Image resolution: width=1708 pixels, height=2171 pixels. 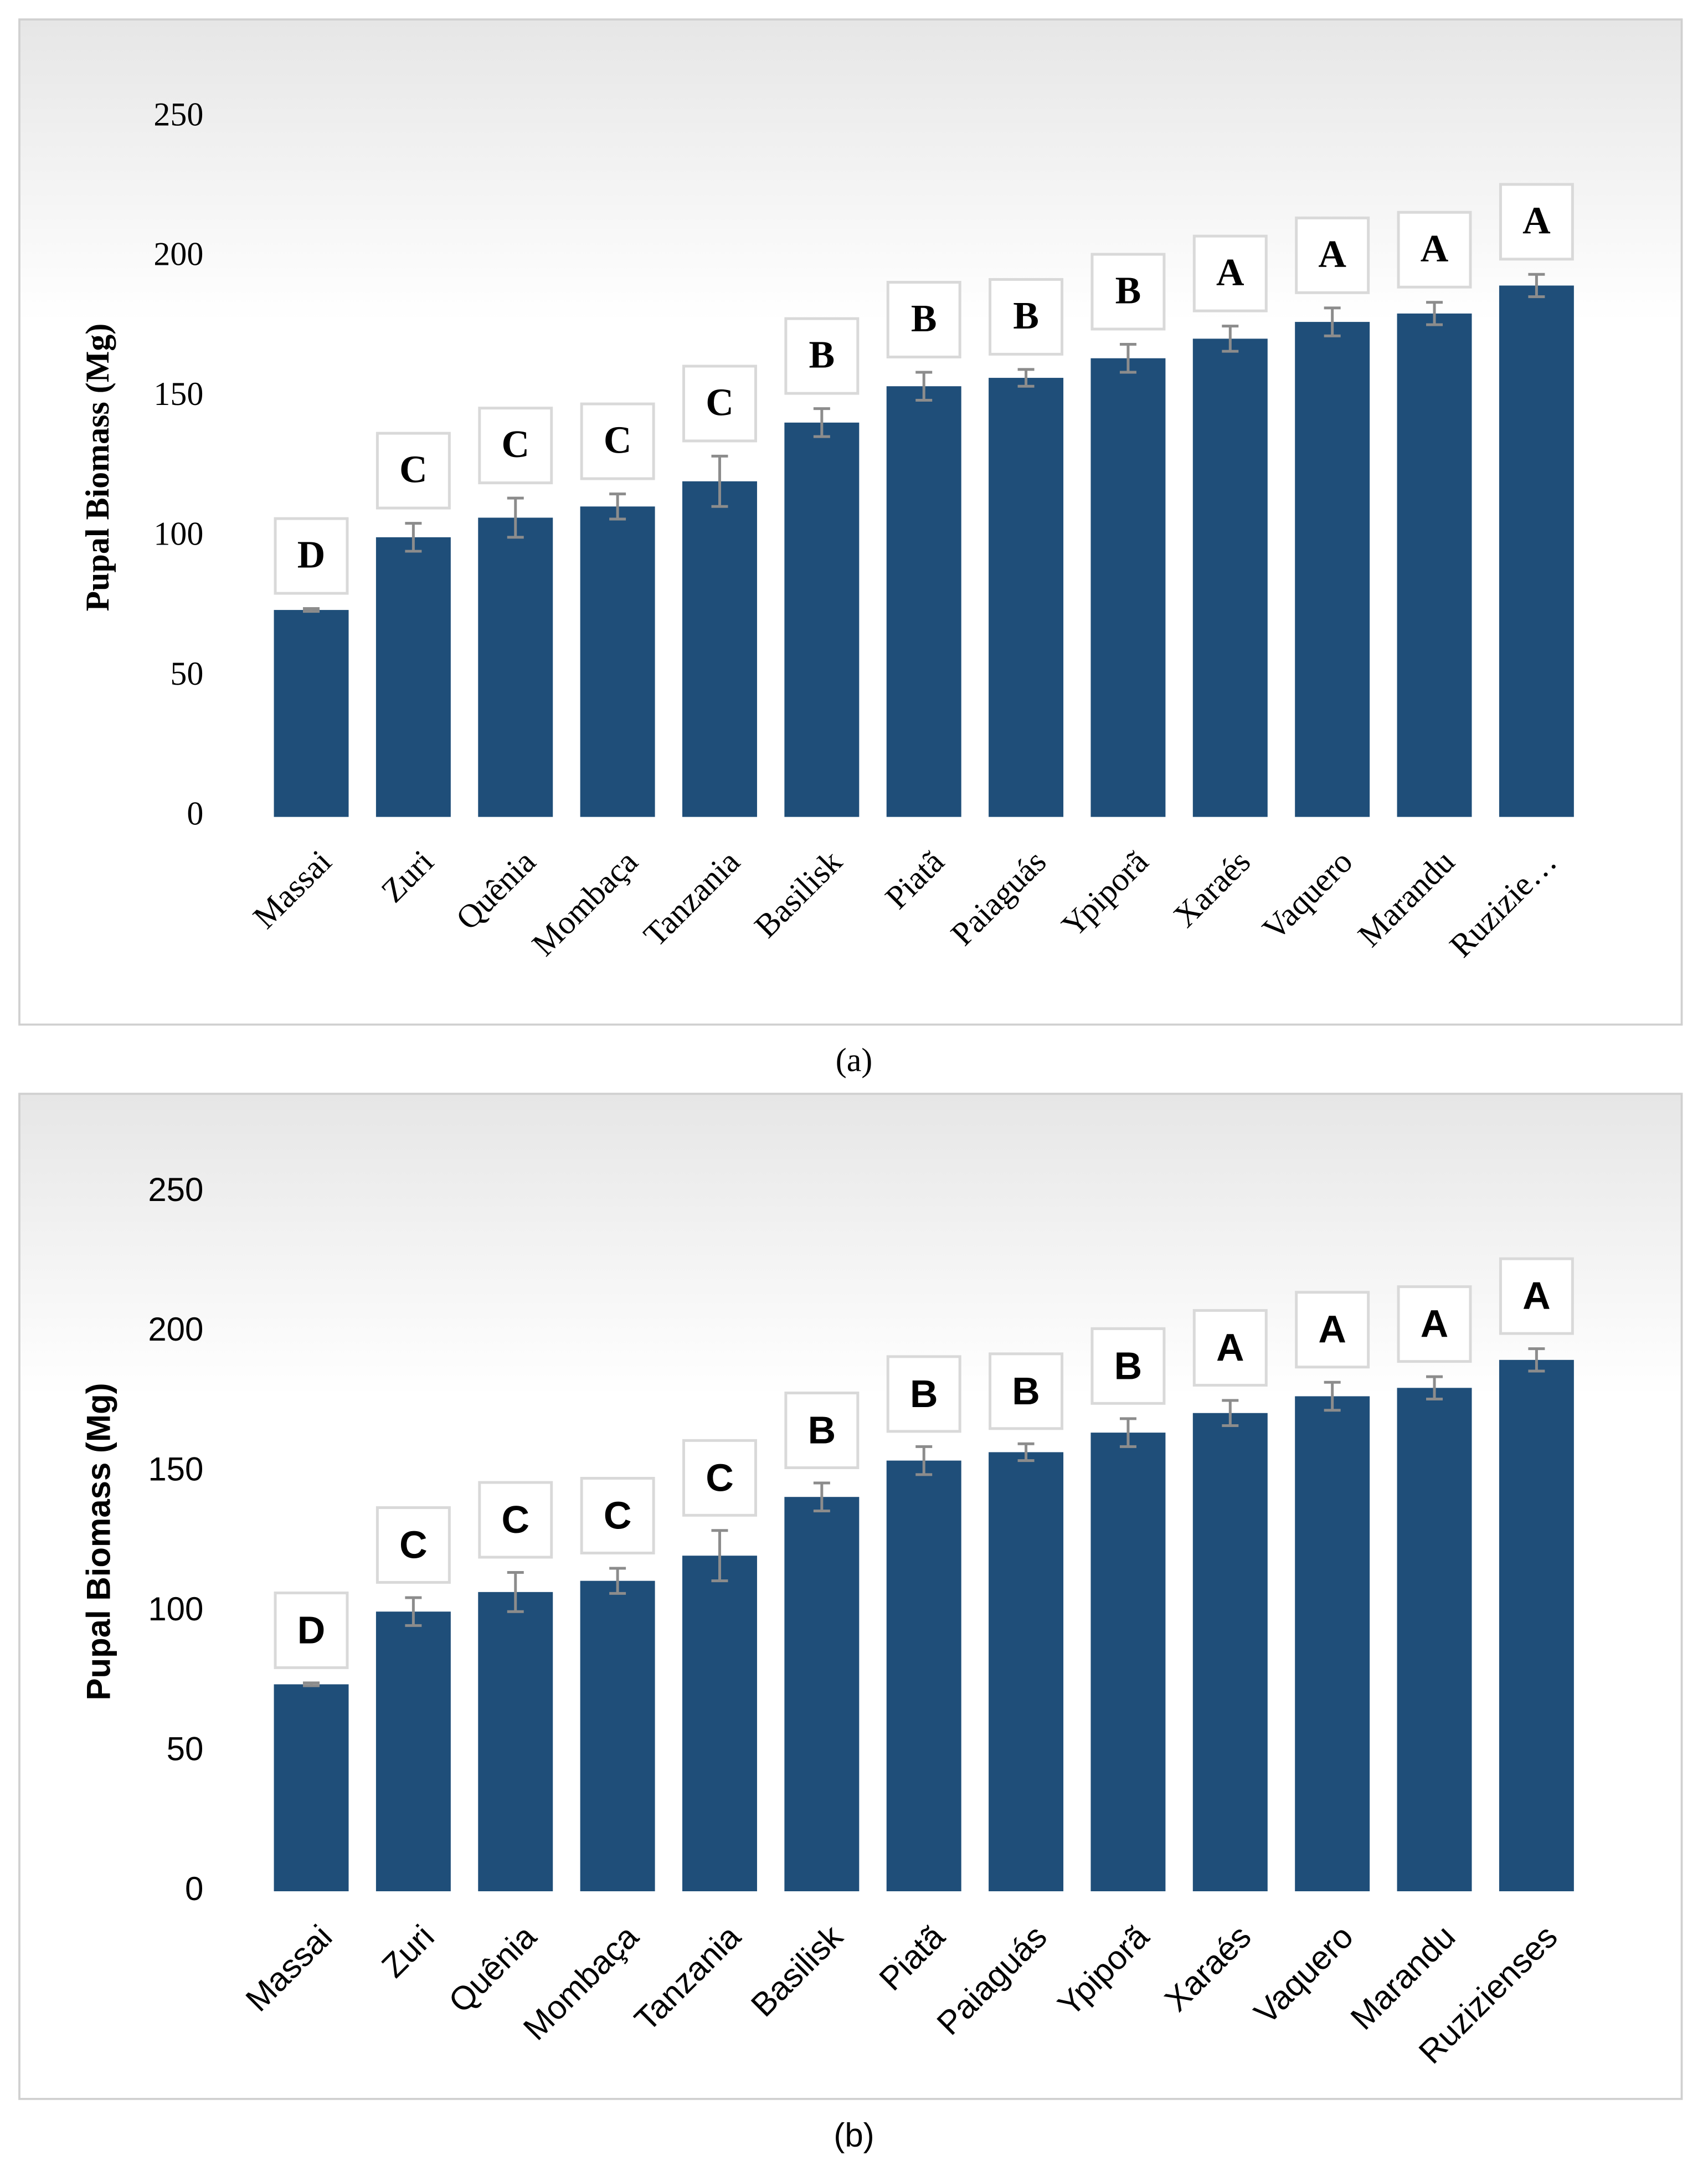 What do you see at coordinates (311, 1630) in the screenshot?
I see `annotation: D` at bounding box center [311, 1630].